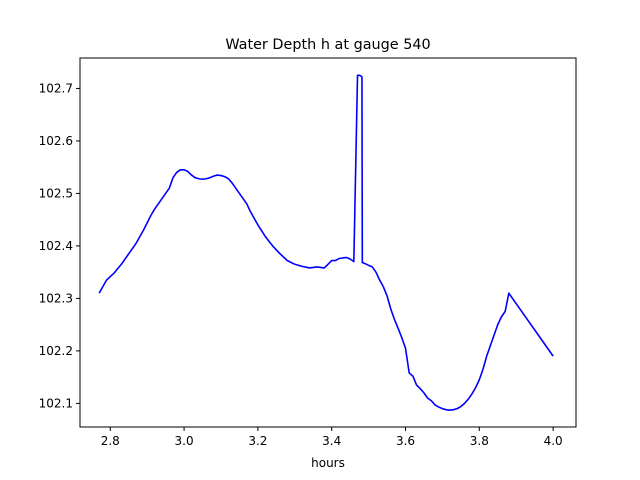 Image resolution: width=640 pixels, height=480 pixels. Describe the element at coordinates (56, 141) in the screenshot. I see `y-tick-label: 102.6` at that location.